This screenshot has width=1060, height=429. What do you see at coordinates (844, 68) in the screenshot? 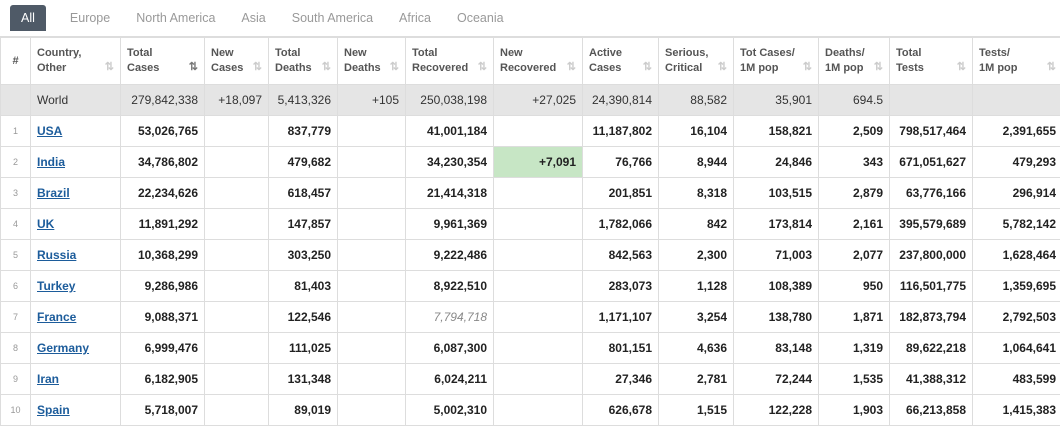
I see `header-label-line2: 1M pop` at bounding box center [844, 68].